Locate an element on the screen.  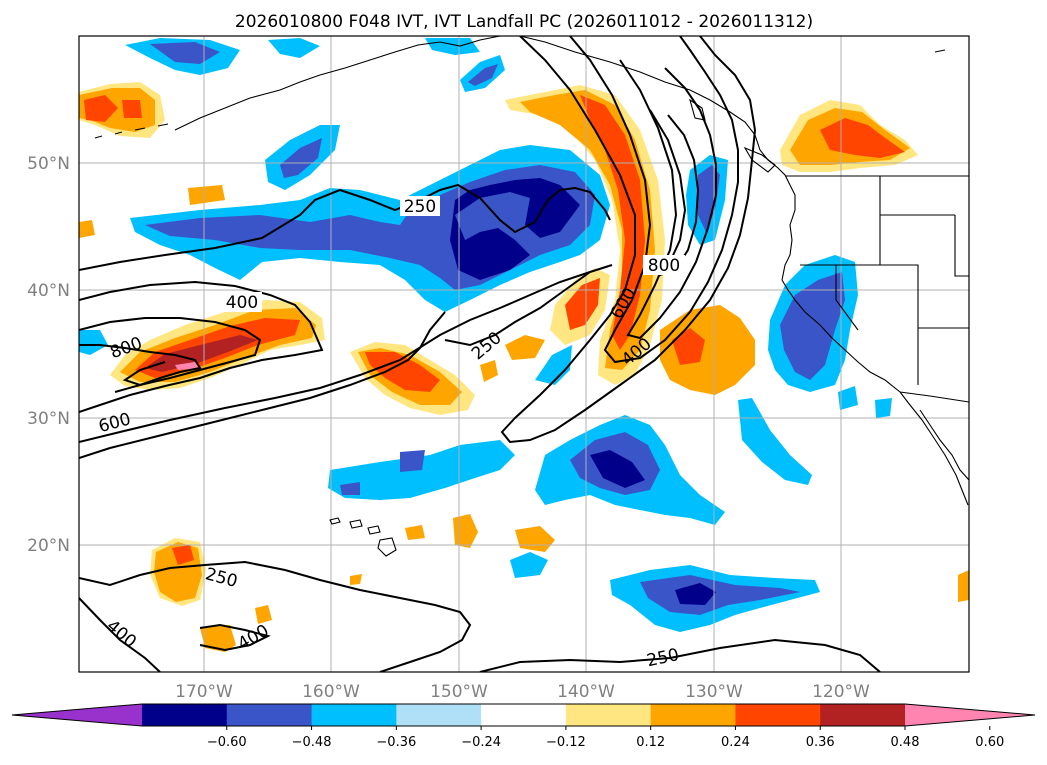
blue-field-california-core is located at coordinates (812, 326).